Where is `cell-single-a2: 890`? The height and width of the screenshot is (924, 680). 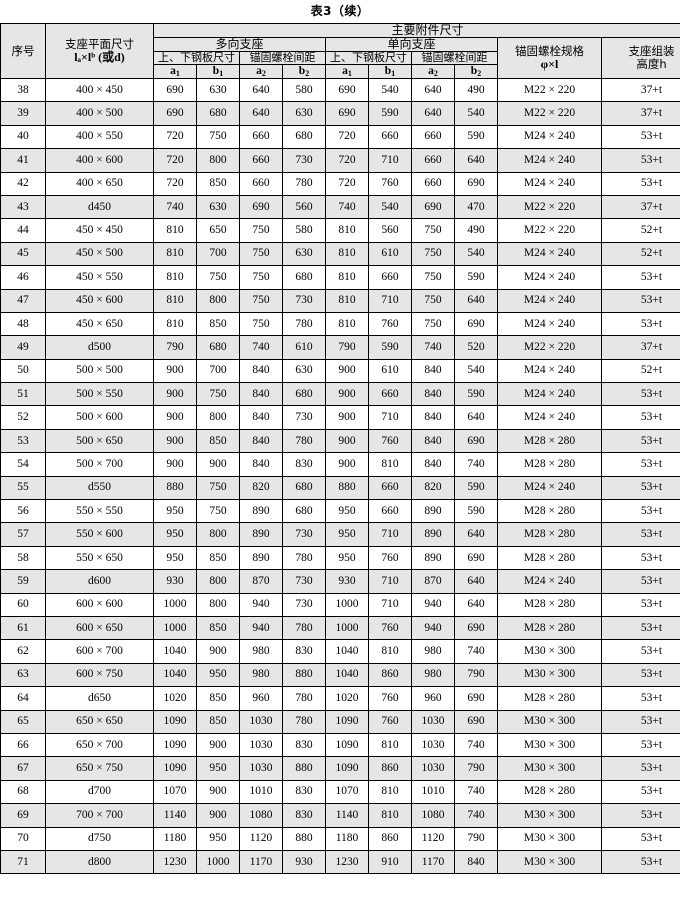 cell-single-a2: 890 is located at coordinates (433, 511).